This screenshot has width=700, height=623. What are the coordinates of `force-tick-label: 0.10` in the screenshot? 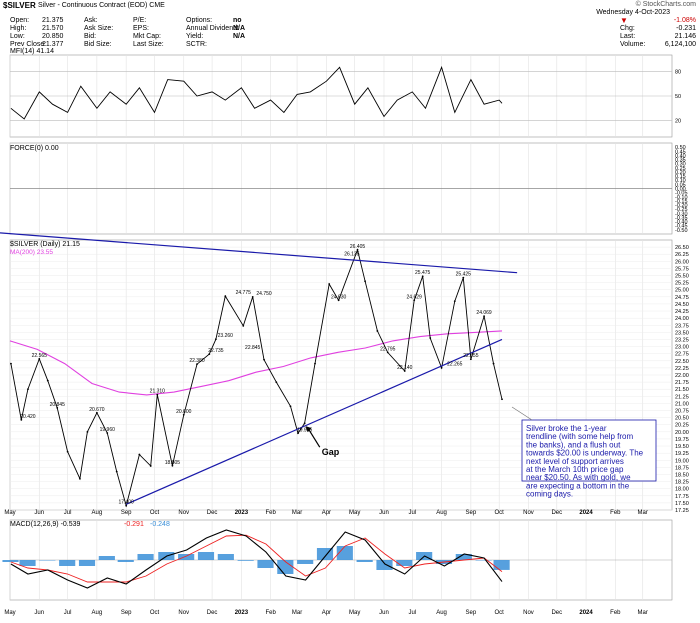 It's located at (680, 181).